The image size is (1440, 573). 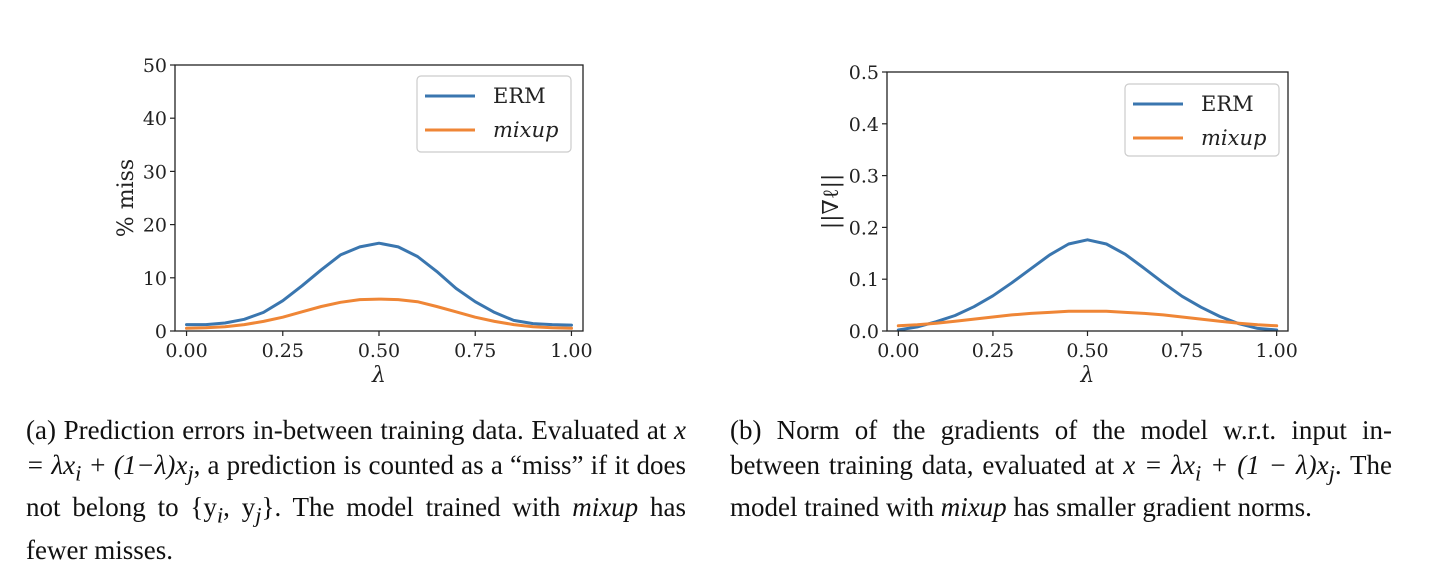 I want to click on y-tick-label: 30, so click(x=155, y=172).